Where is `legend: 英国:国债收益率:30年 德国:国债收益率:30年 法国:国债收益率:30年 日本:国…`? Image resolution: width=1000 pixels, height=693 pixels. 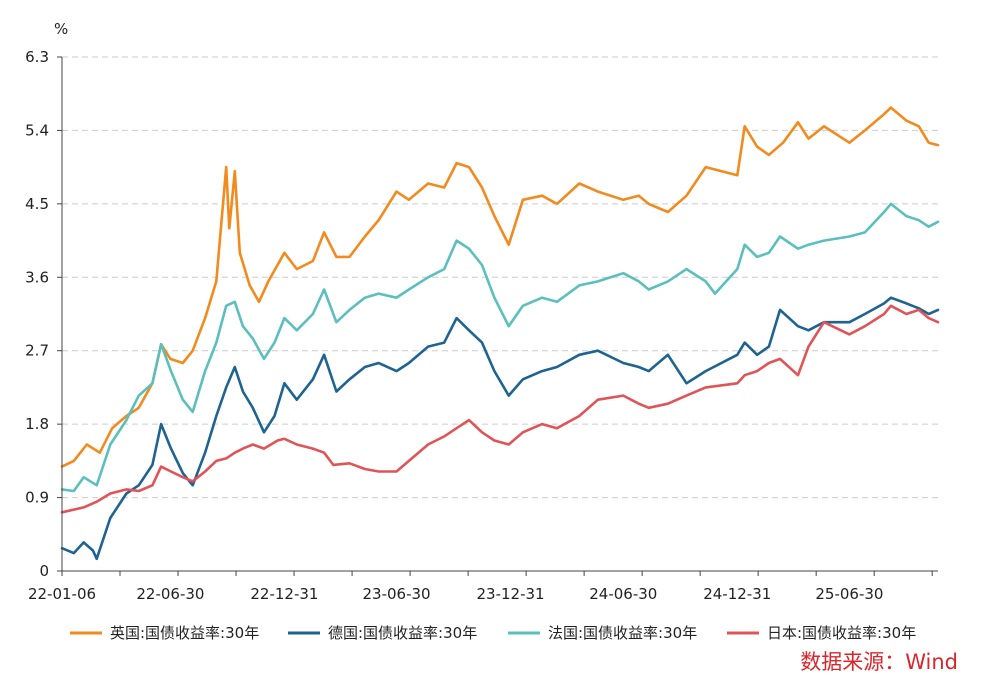 legend: 英国:国债收益率:30年 德国:国债收益率:30年 法国:国债收益率:30年 日本:国… is located at coordinates (493, 633).